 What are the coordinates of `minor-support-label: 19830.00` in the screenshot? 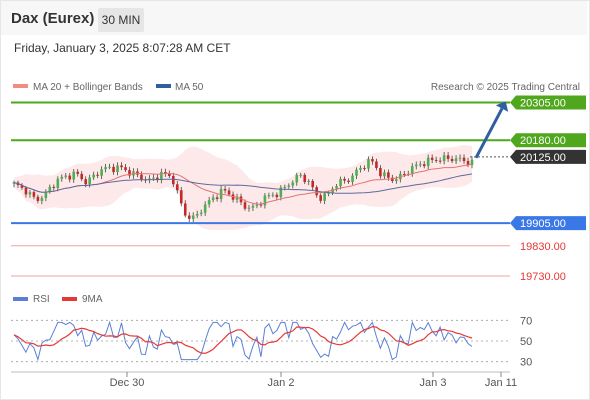 It's located at (543, 247).